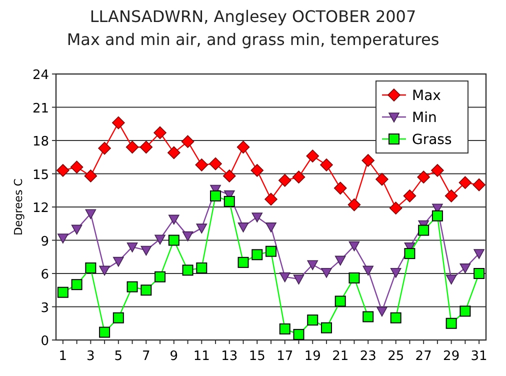 This screenshot has width=506, height=376. What do you see at coordinates (368, 356) in the screenshot?
I see `x-tick-label: 23` at bounding box center [368, 356].